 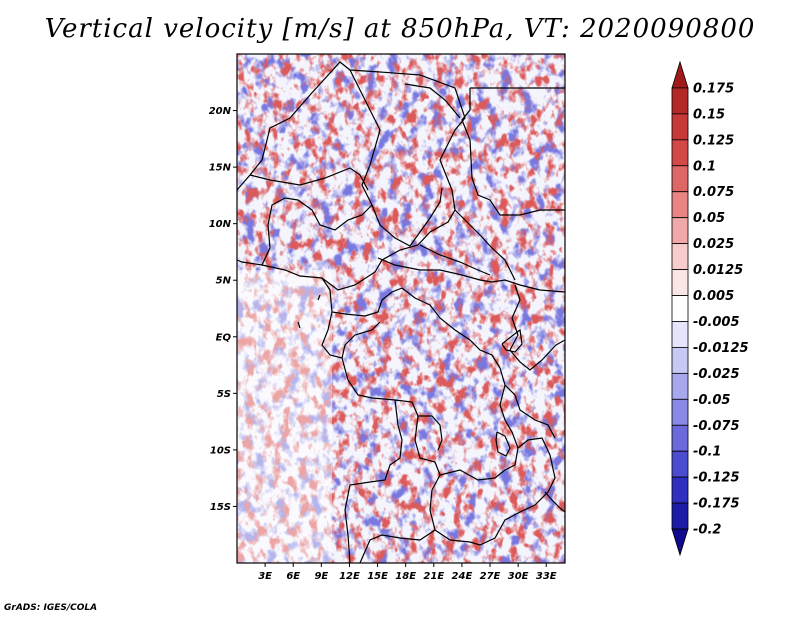 What do you see at coordinates (462, 576) in the screenshot?
I see `lon-tick-label: 24E` at bounding box center [462, 576].